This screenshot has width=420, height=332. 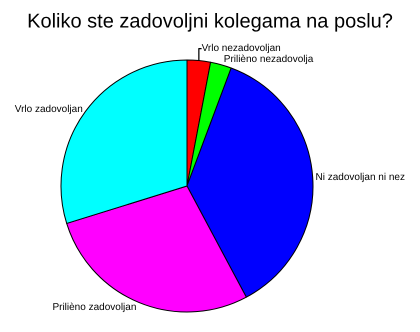 What do you see at coordinates (48, 109) in the screenshot?
I see `slice-label: Vrlo zadovoljan` at bounding box center [48, 109].